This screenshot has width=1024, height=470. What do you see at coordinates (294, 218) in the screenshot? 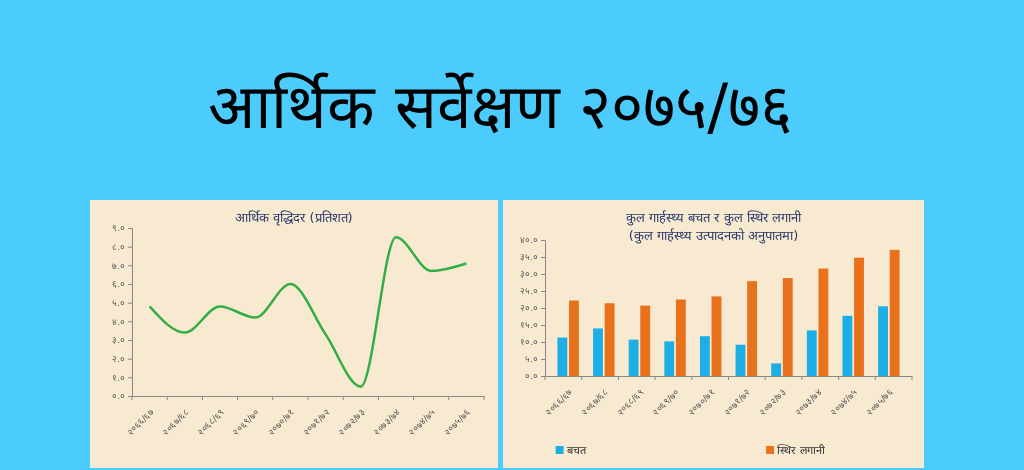
I see `chart-title: आर्थिक वृद्धिदर (प्रतिशत)` at bounding box center [294, 218].